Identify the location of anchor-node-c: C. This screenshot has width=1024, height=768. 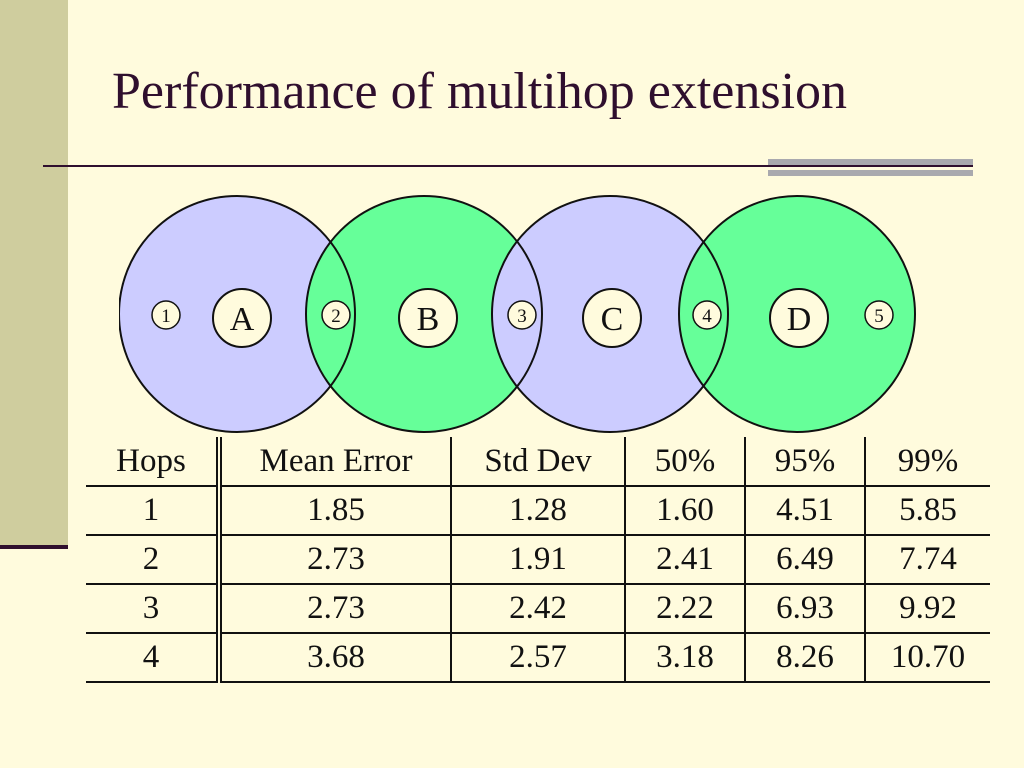
(612, 318).